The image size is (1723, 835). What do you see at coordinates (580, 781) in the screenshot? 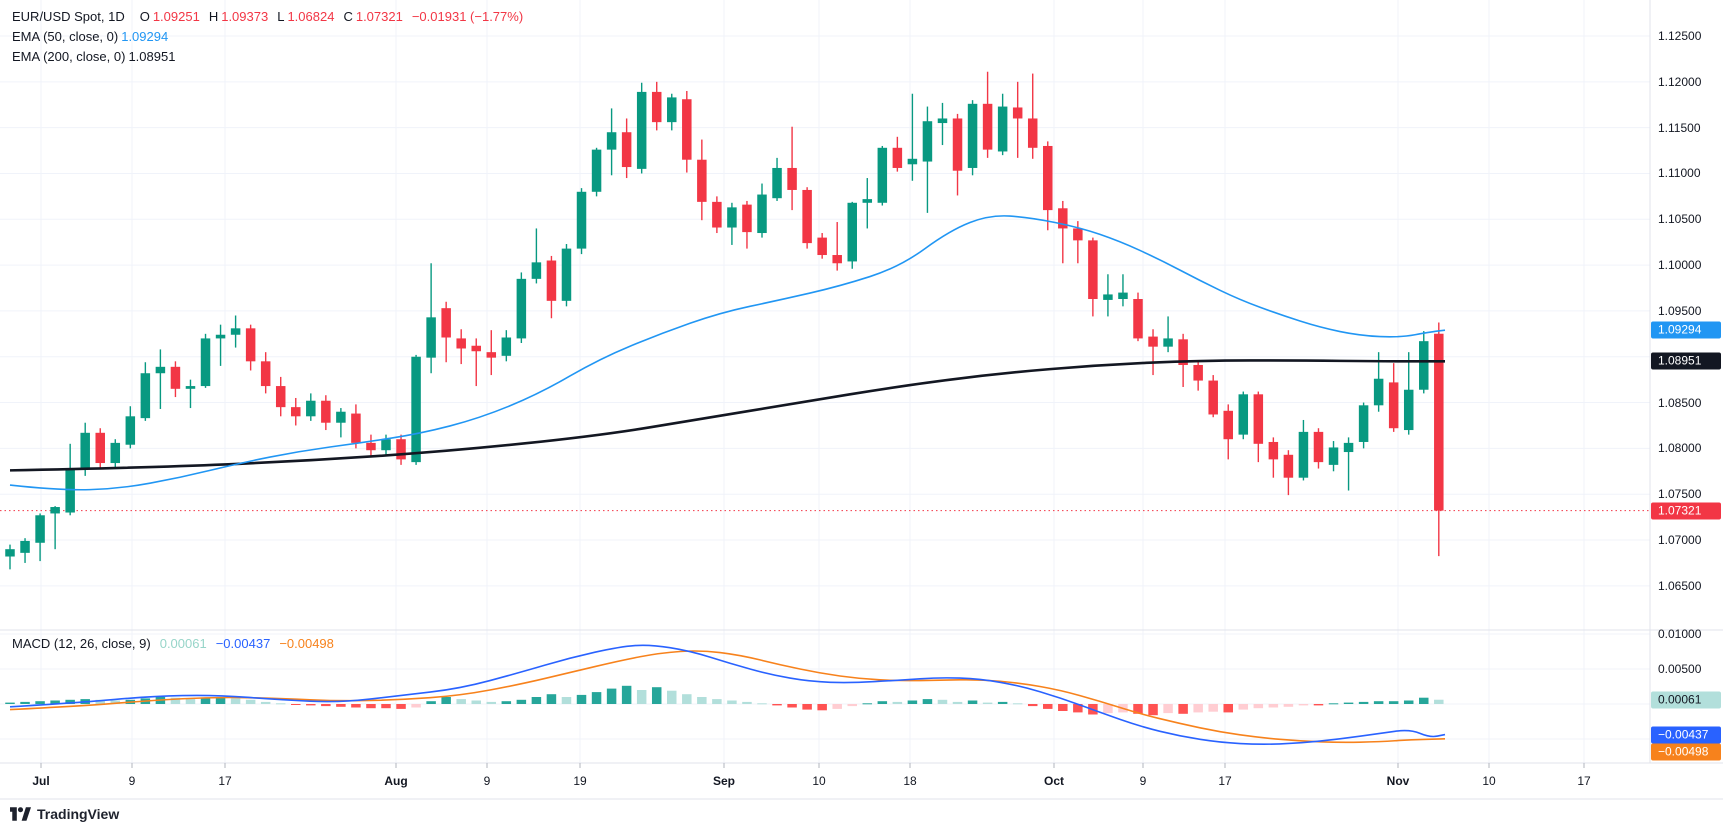
I see `time-tick-label: 19` at bounding box center [580, 781].